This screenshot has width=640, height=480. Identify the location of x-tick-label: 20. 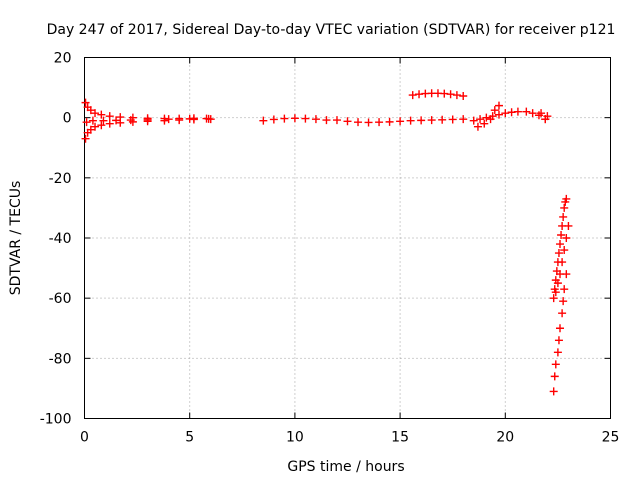
(505, 438).